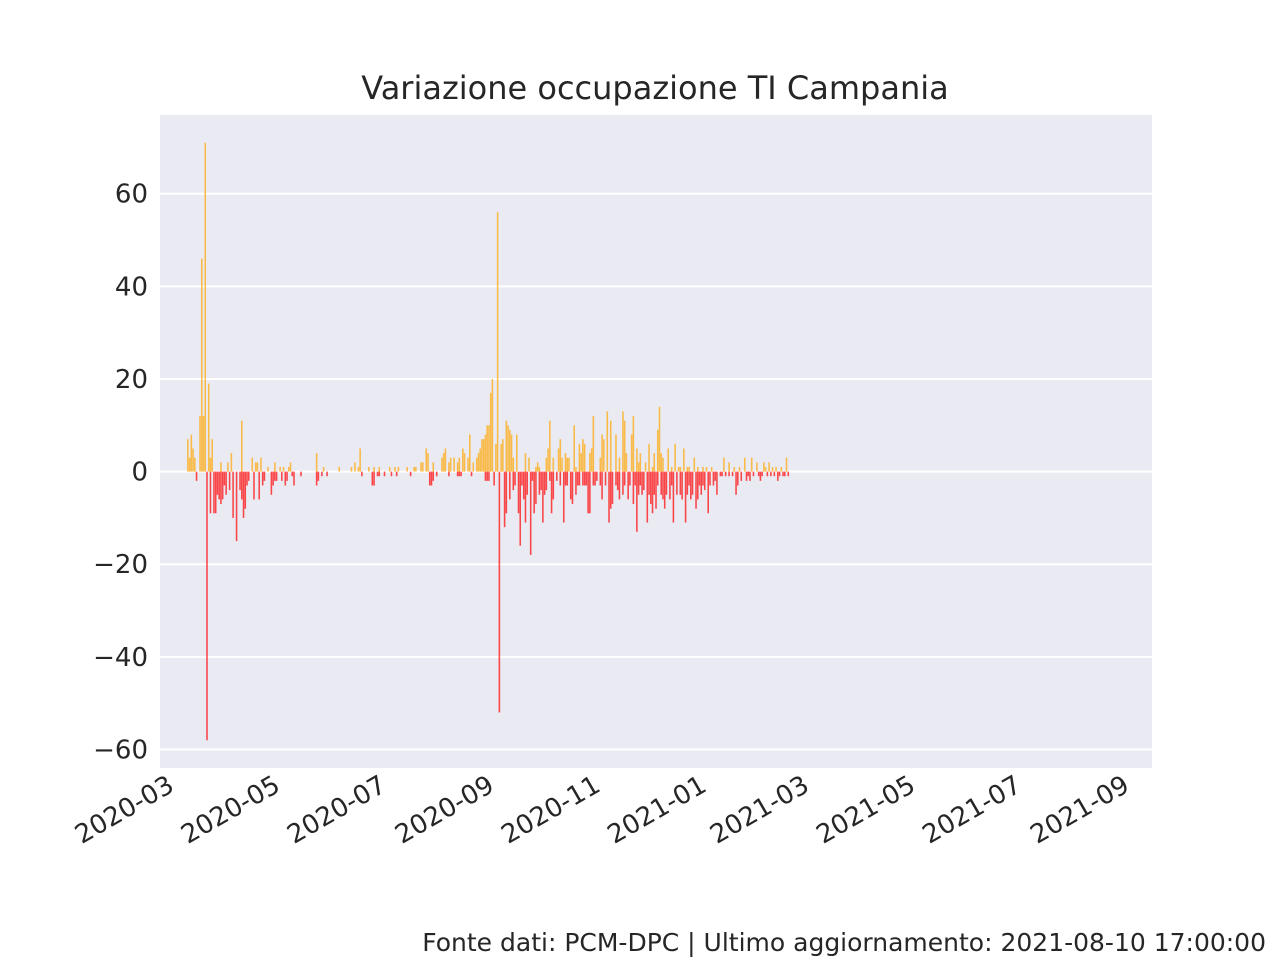 The height and width of the screenshot is (960, 1280). I want to click on x-tick-label: 2021-01, so click(657, 810).